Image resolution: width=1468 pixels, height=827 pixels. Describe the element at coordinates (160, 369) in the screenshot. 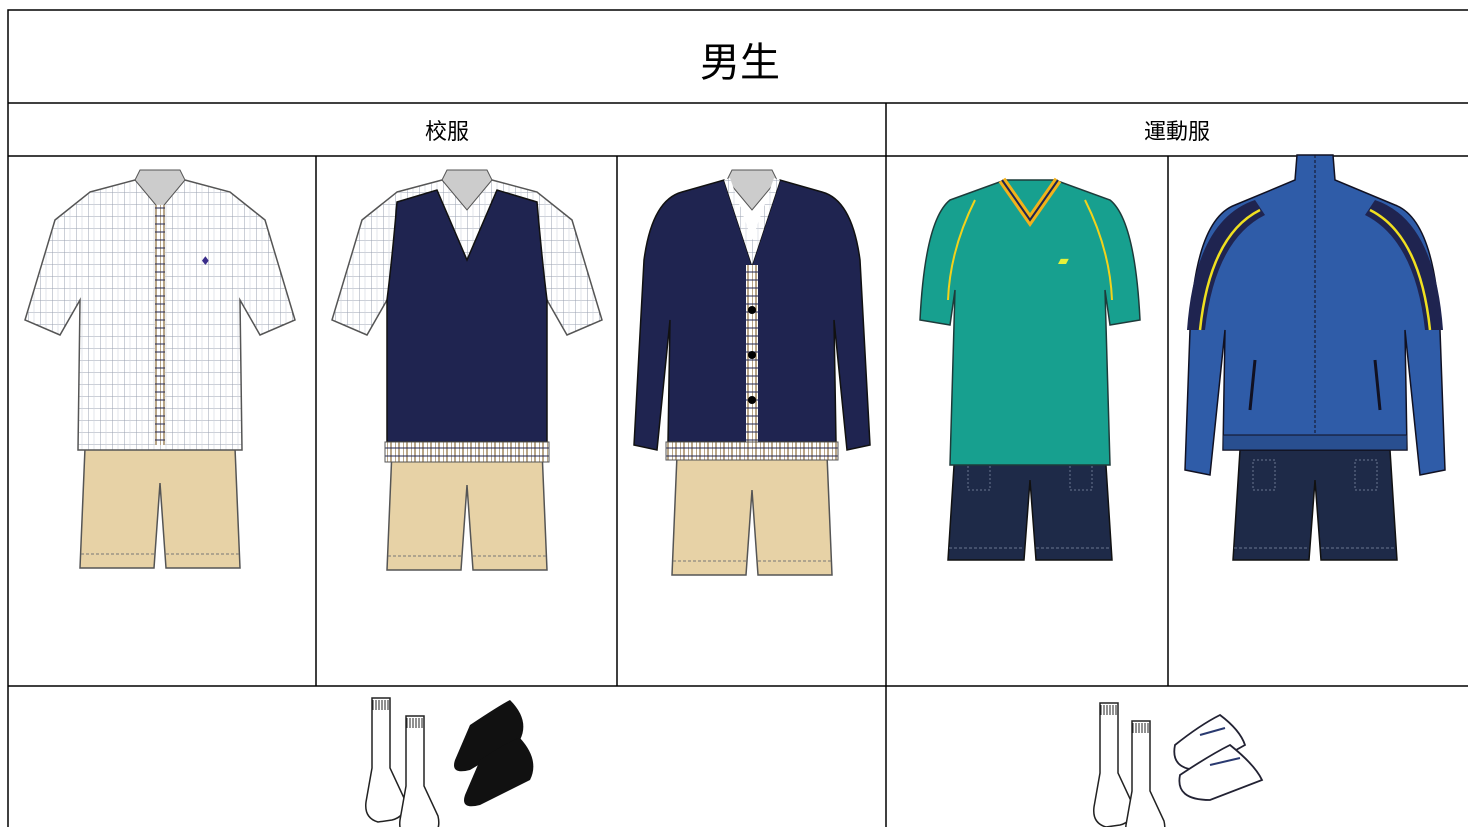

I see `shirt-illustration: ♦` at that location.